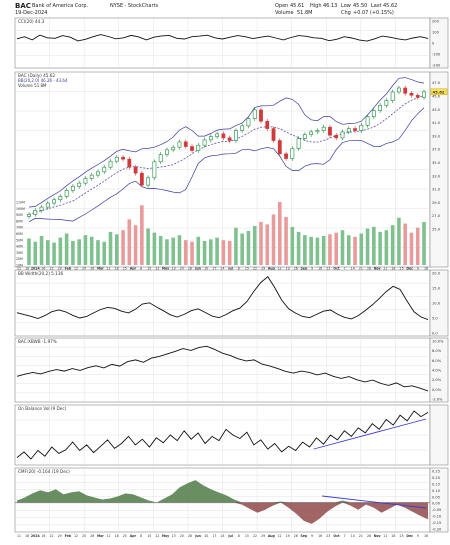  Describe the element at coordinates (20, 209) in the screenshot. I see `volume-tick-label: 100M` at that location.